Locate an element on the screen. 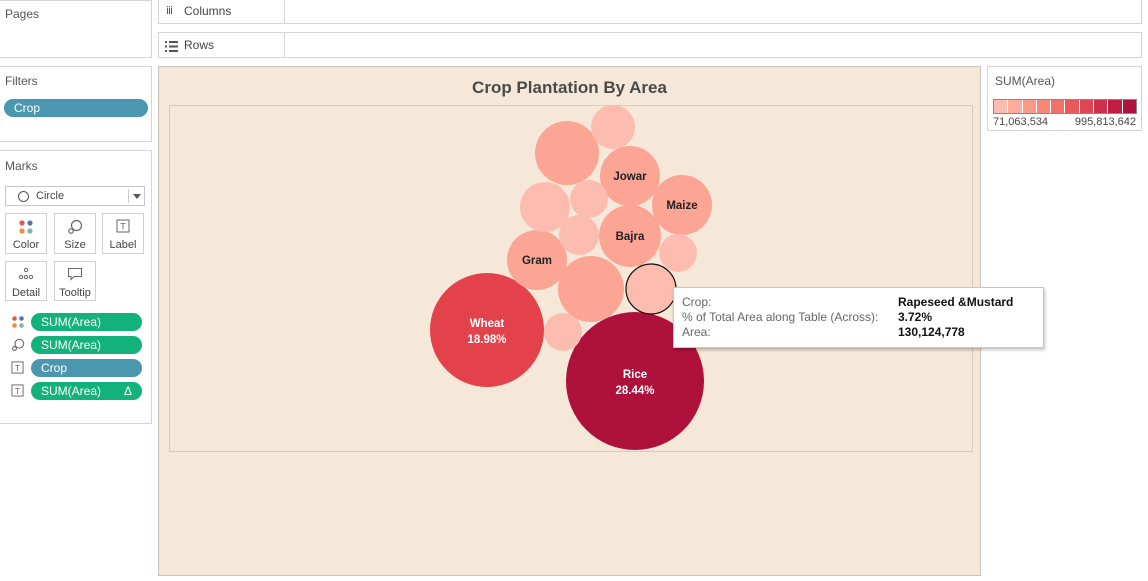  bubble-jowar is located at coordinates (630, 176).